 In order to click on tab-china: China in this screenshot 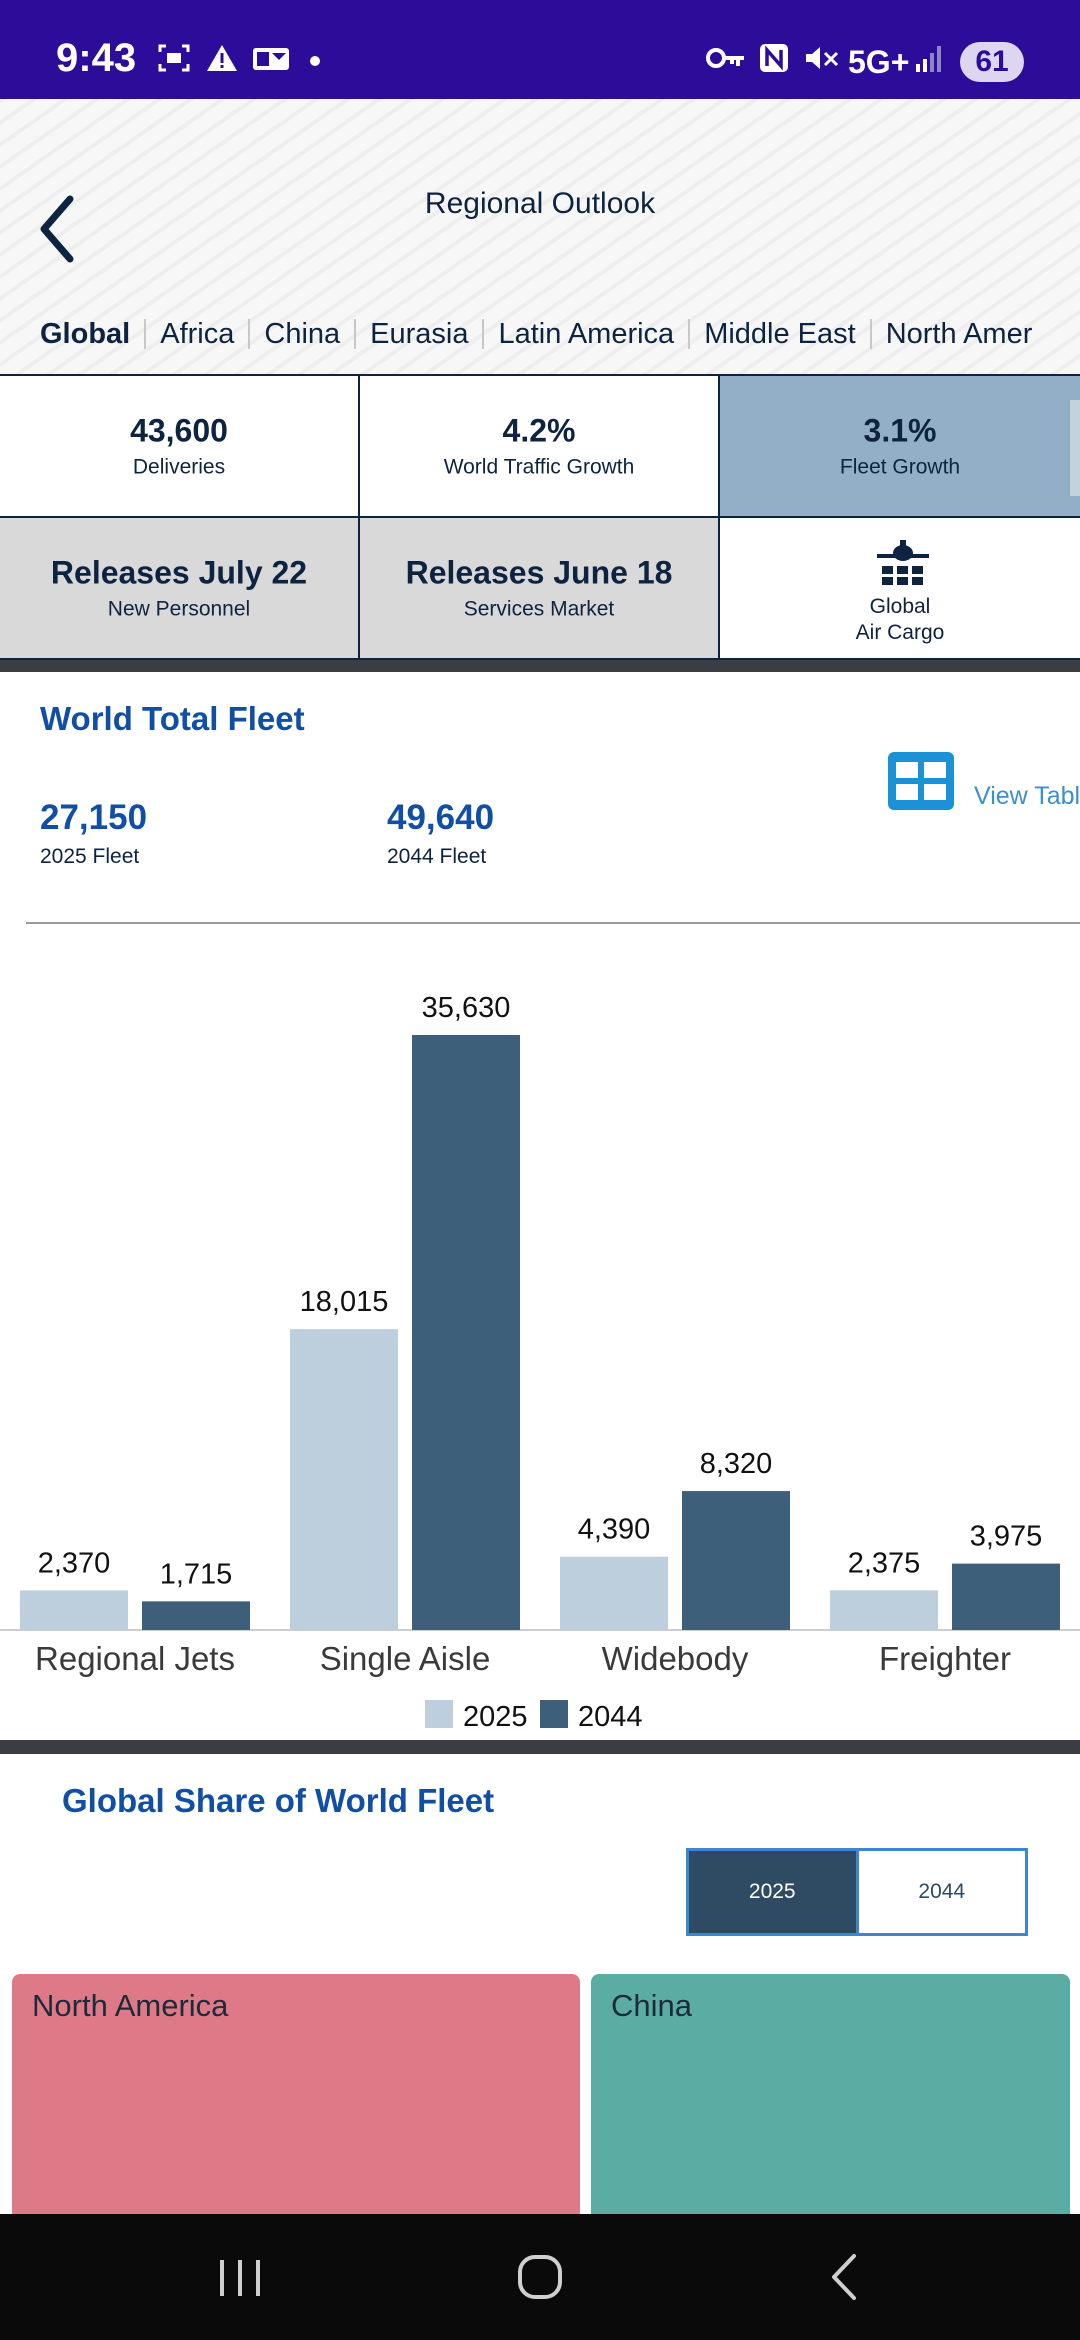, I will do `click(303, 334)`.